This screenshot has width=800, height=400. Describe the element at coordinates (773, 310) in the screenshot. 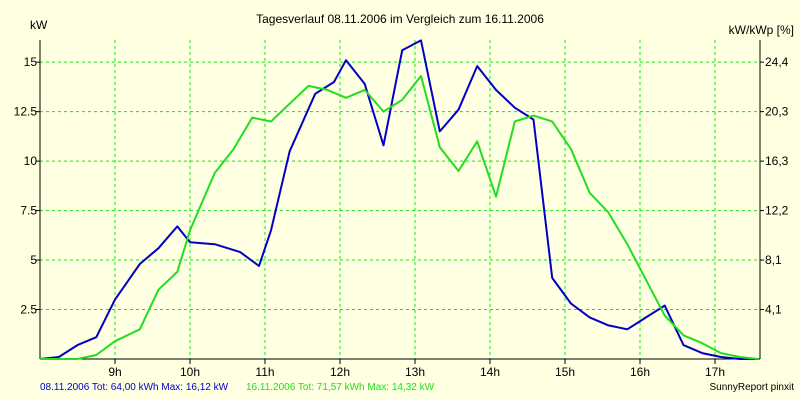

I see `y-tick-label-right: 4,1` at that location.